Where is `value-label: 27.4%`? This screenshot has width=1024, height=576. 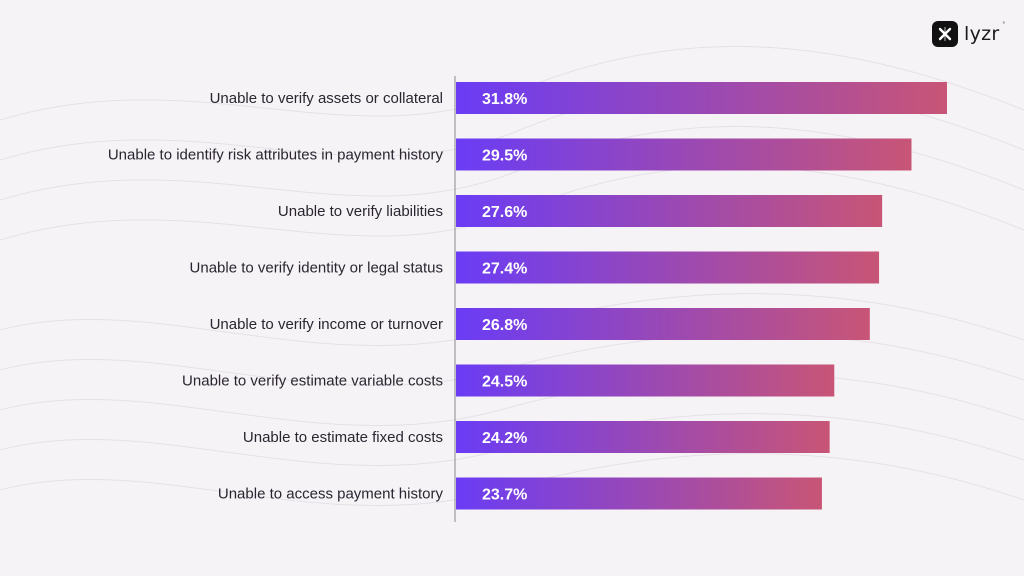
value-label: 27.4% is located at coordinates (504, 269).